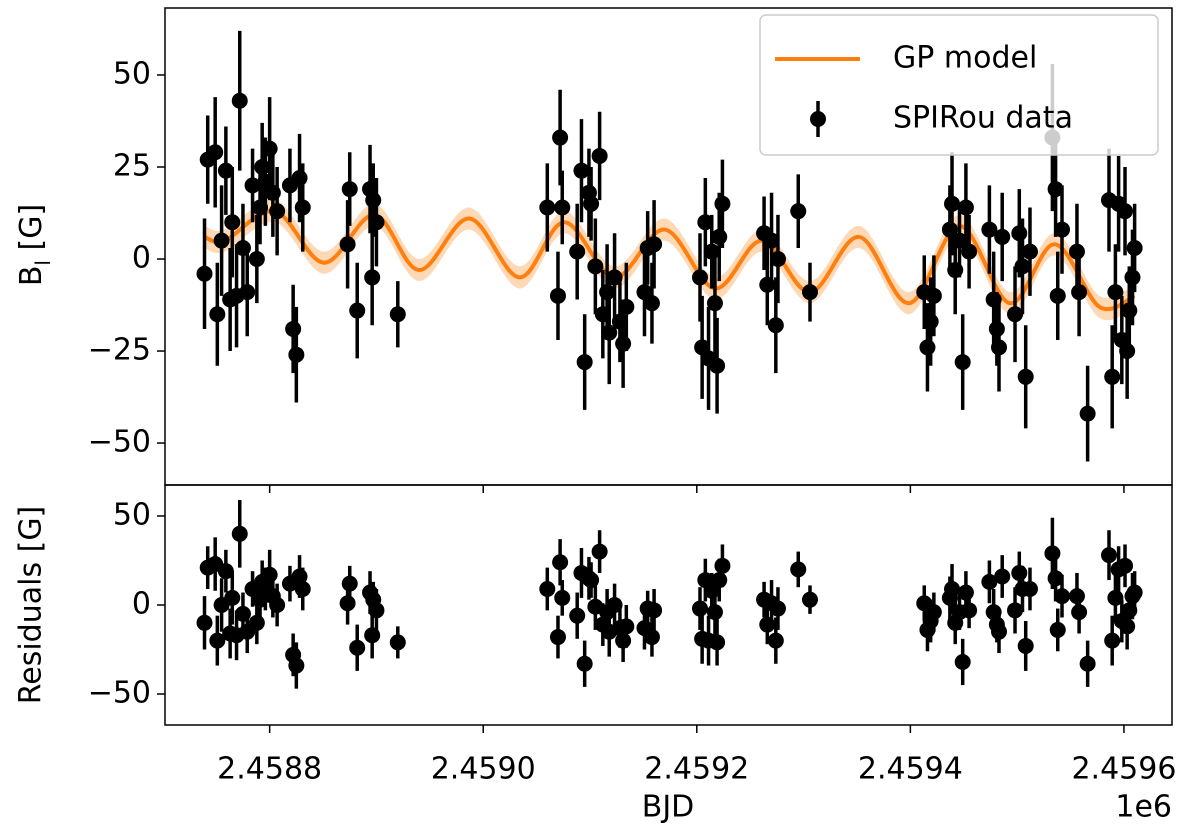  Describe the element at coordinates (31, 605) in the screenshot. I see `y-axis-label: Residuals [G]` at that location.